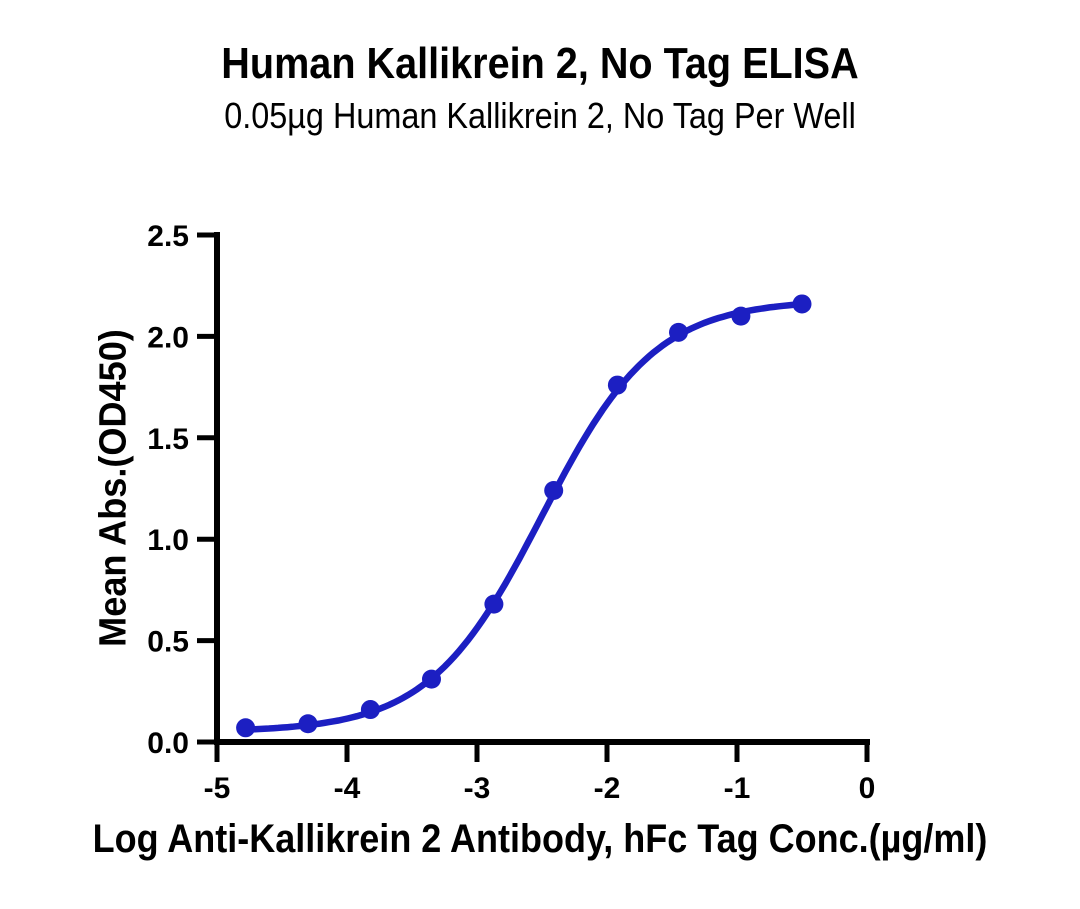  What do you see at coordinates (347, 788) in the screenshot?
I see `x-tick-label: -4` at bounding box center [347, 788].